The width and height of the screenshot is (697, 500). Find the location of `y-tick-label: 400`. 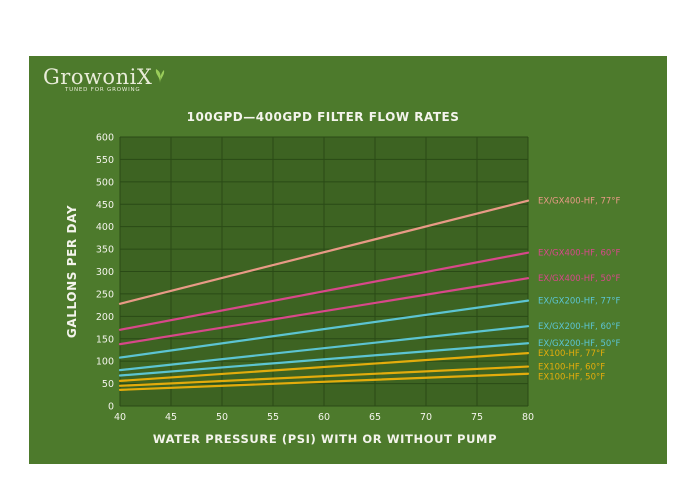

y-tick-label: 400 is located at coordinates (105, 227).